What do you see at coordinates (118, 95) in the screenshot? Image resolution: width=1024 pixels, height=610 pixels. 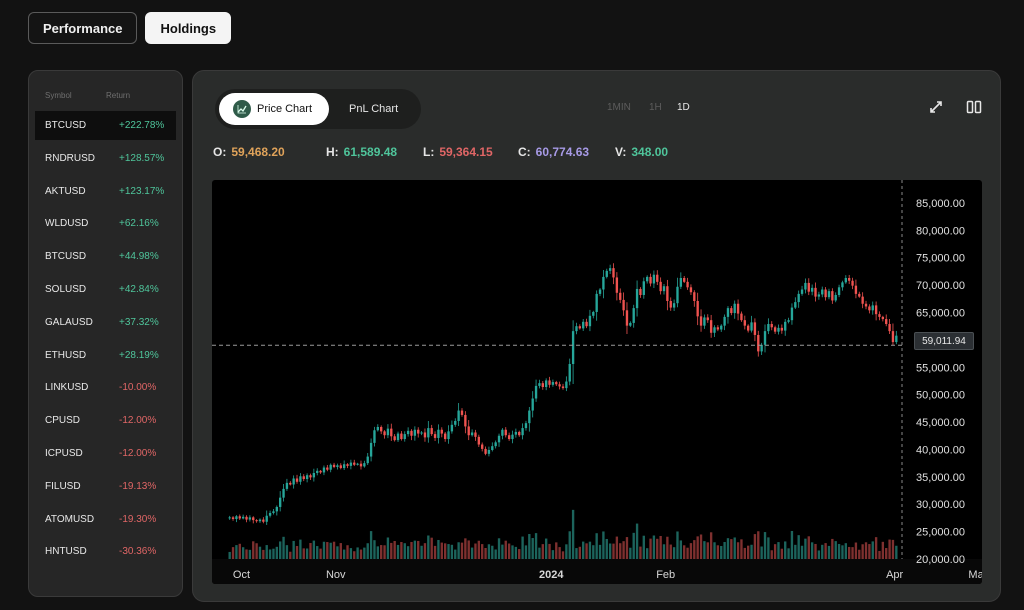 I see `return-column-header: Return` at bounding box center [118, 95].